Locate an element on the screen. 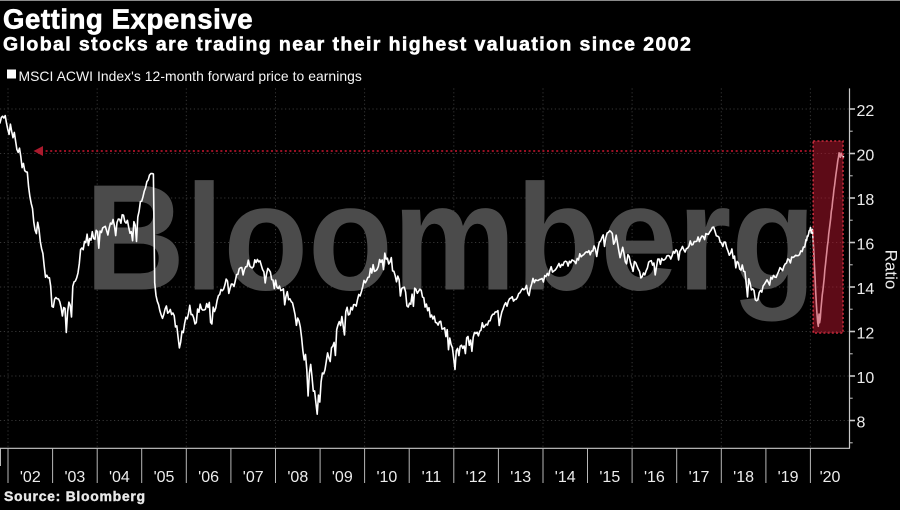 The width and height of the screenshot is (900, 510). svg-text: '18 is located at coordinates (743, 477).